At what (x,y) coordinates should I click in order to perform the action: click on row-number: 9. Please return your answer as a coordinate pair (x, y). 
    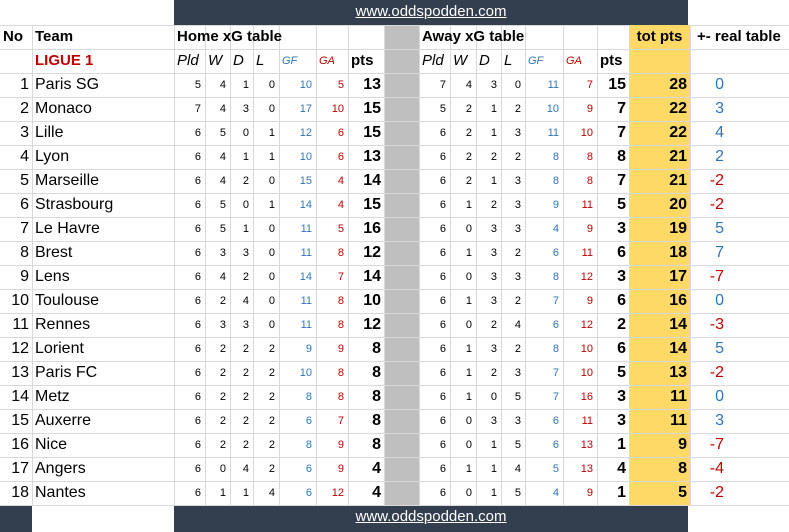
    Looking at the image, I should click on (24, 276).